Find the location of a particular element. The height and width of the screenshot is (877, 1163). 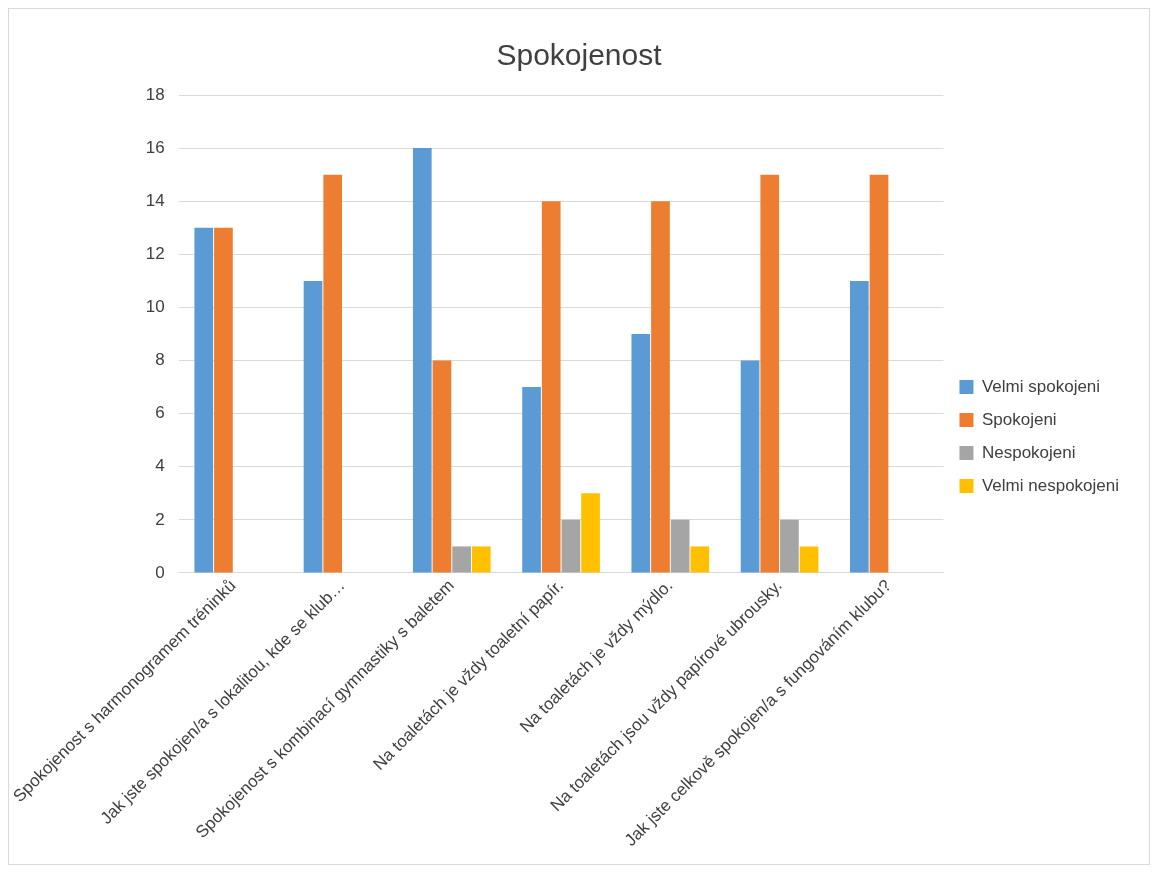

y-tick-label: 10 is located at coordinates (155, 307).